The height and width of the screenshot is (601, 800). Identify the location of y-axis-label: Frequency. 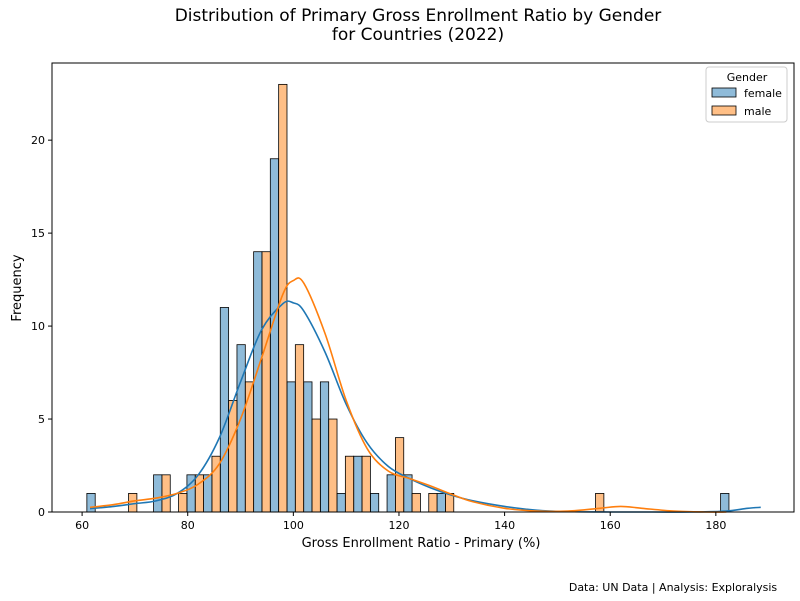
(17, 287).